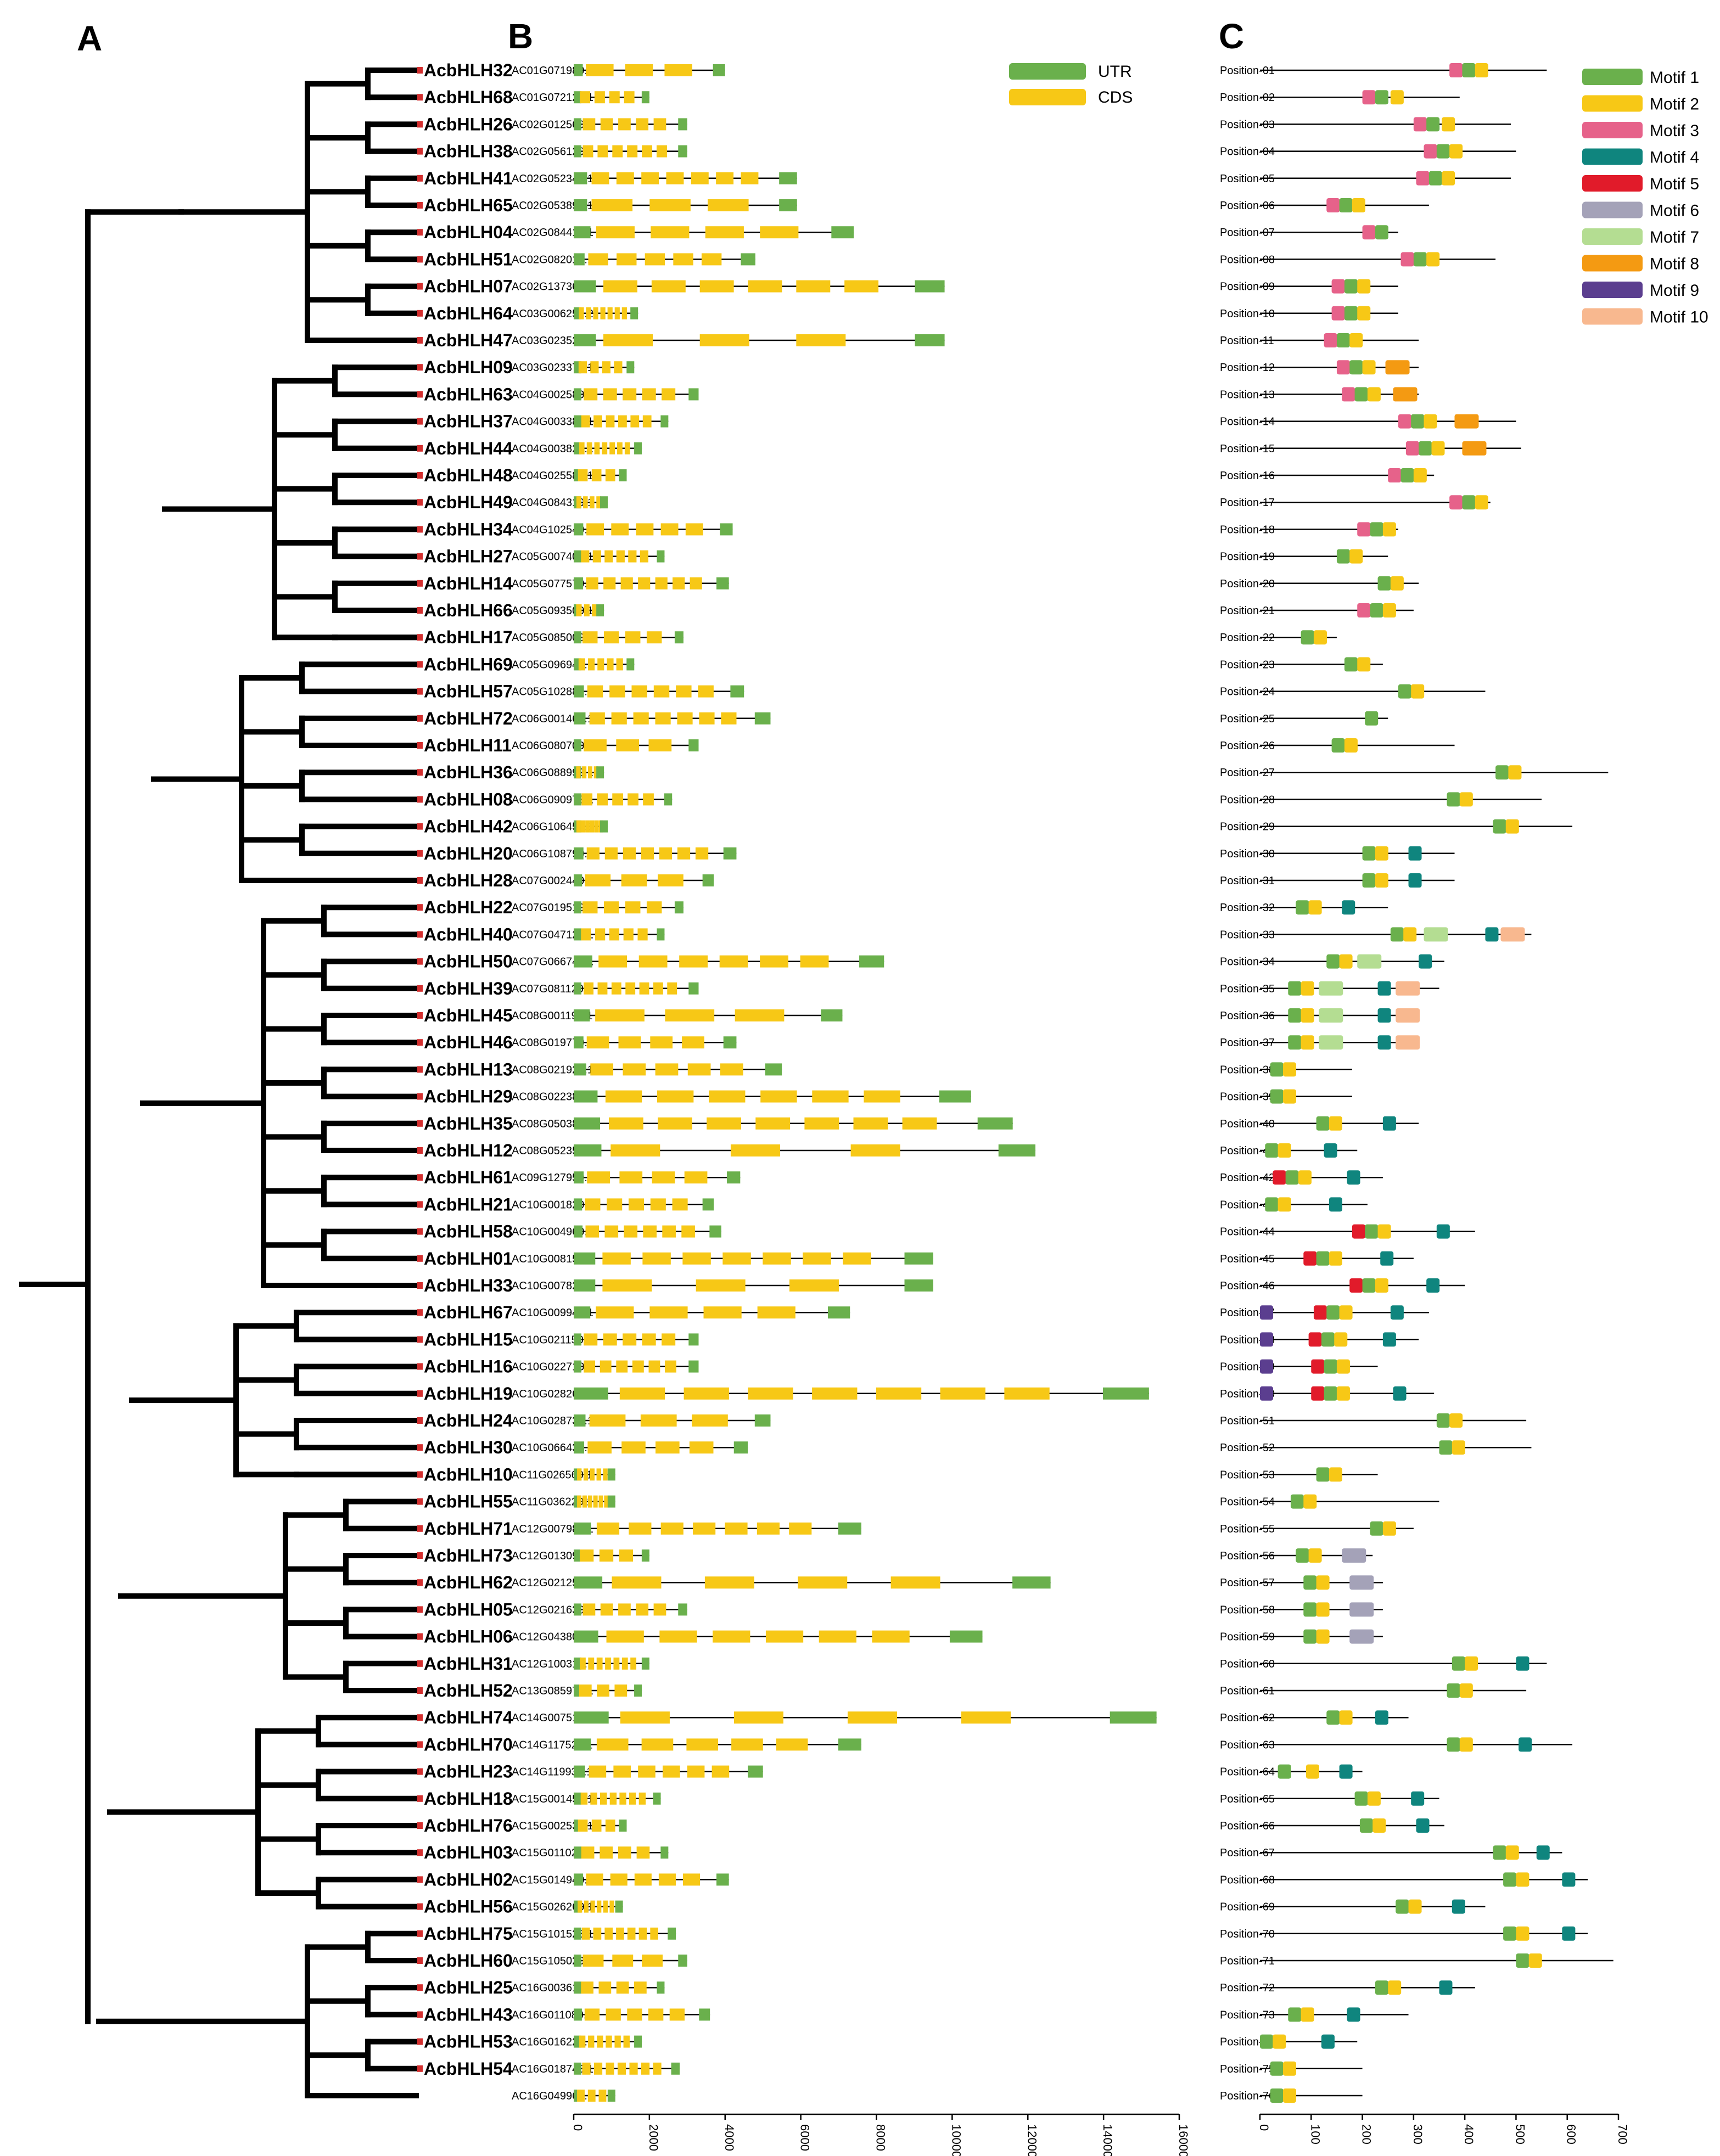 This screenshot has width=1720, height=2156. What do you see at coordinates (1247, 1637) in the screenshot?
I see `position-id: Position-59` at bounding box center [1247, 1637].